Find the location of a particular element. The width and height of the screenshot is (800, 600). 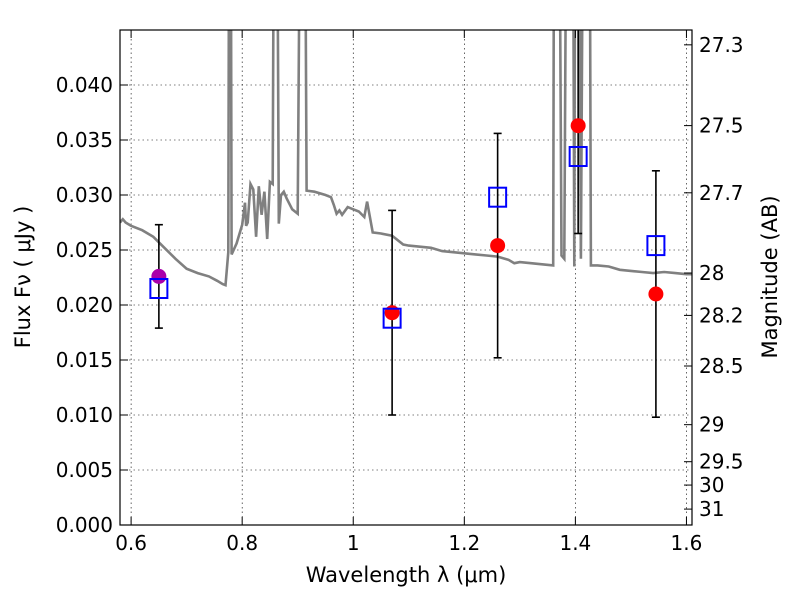

y2-tick-label: 27.7 is located at coordinates (721, 193).